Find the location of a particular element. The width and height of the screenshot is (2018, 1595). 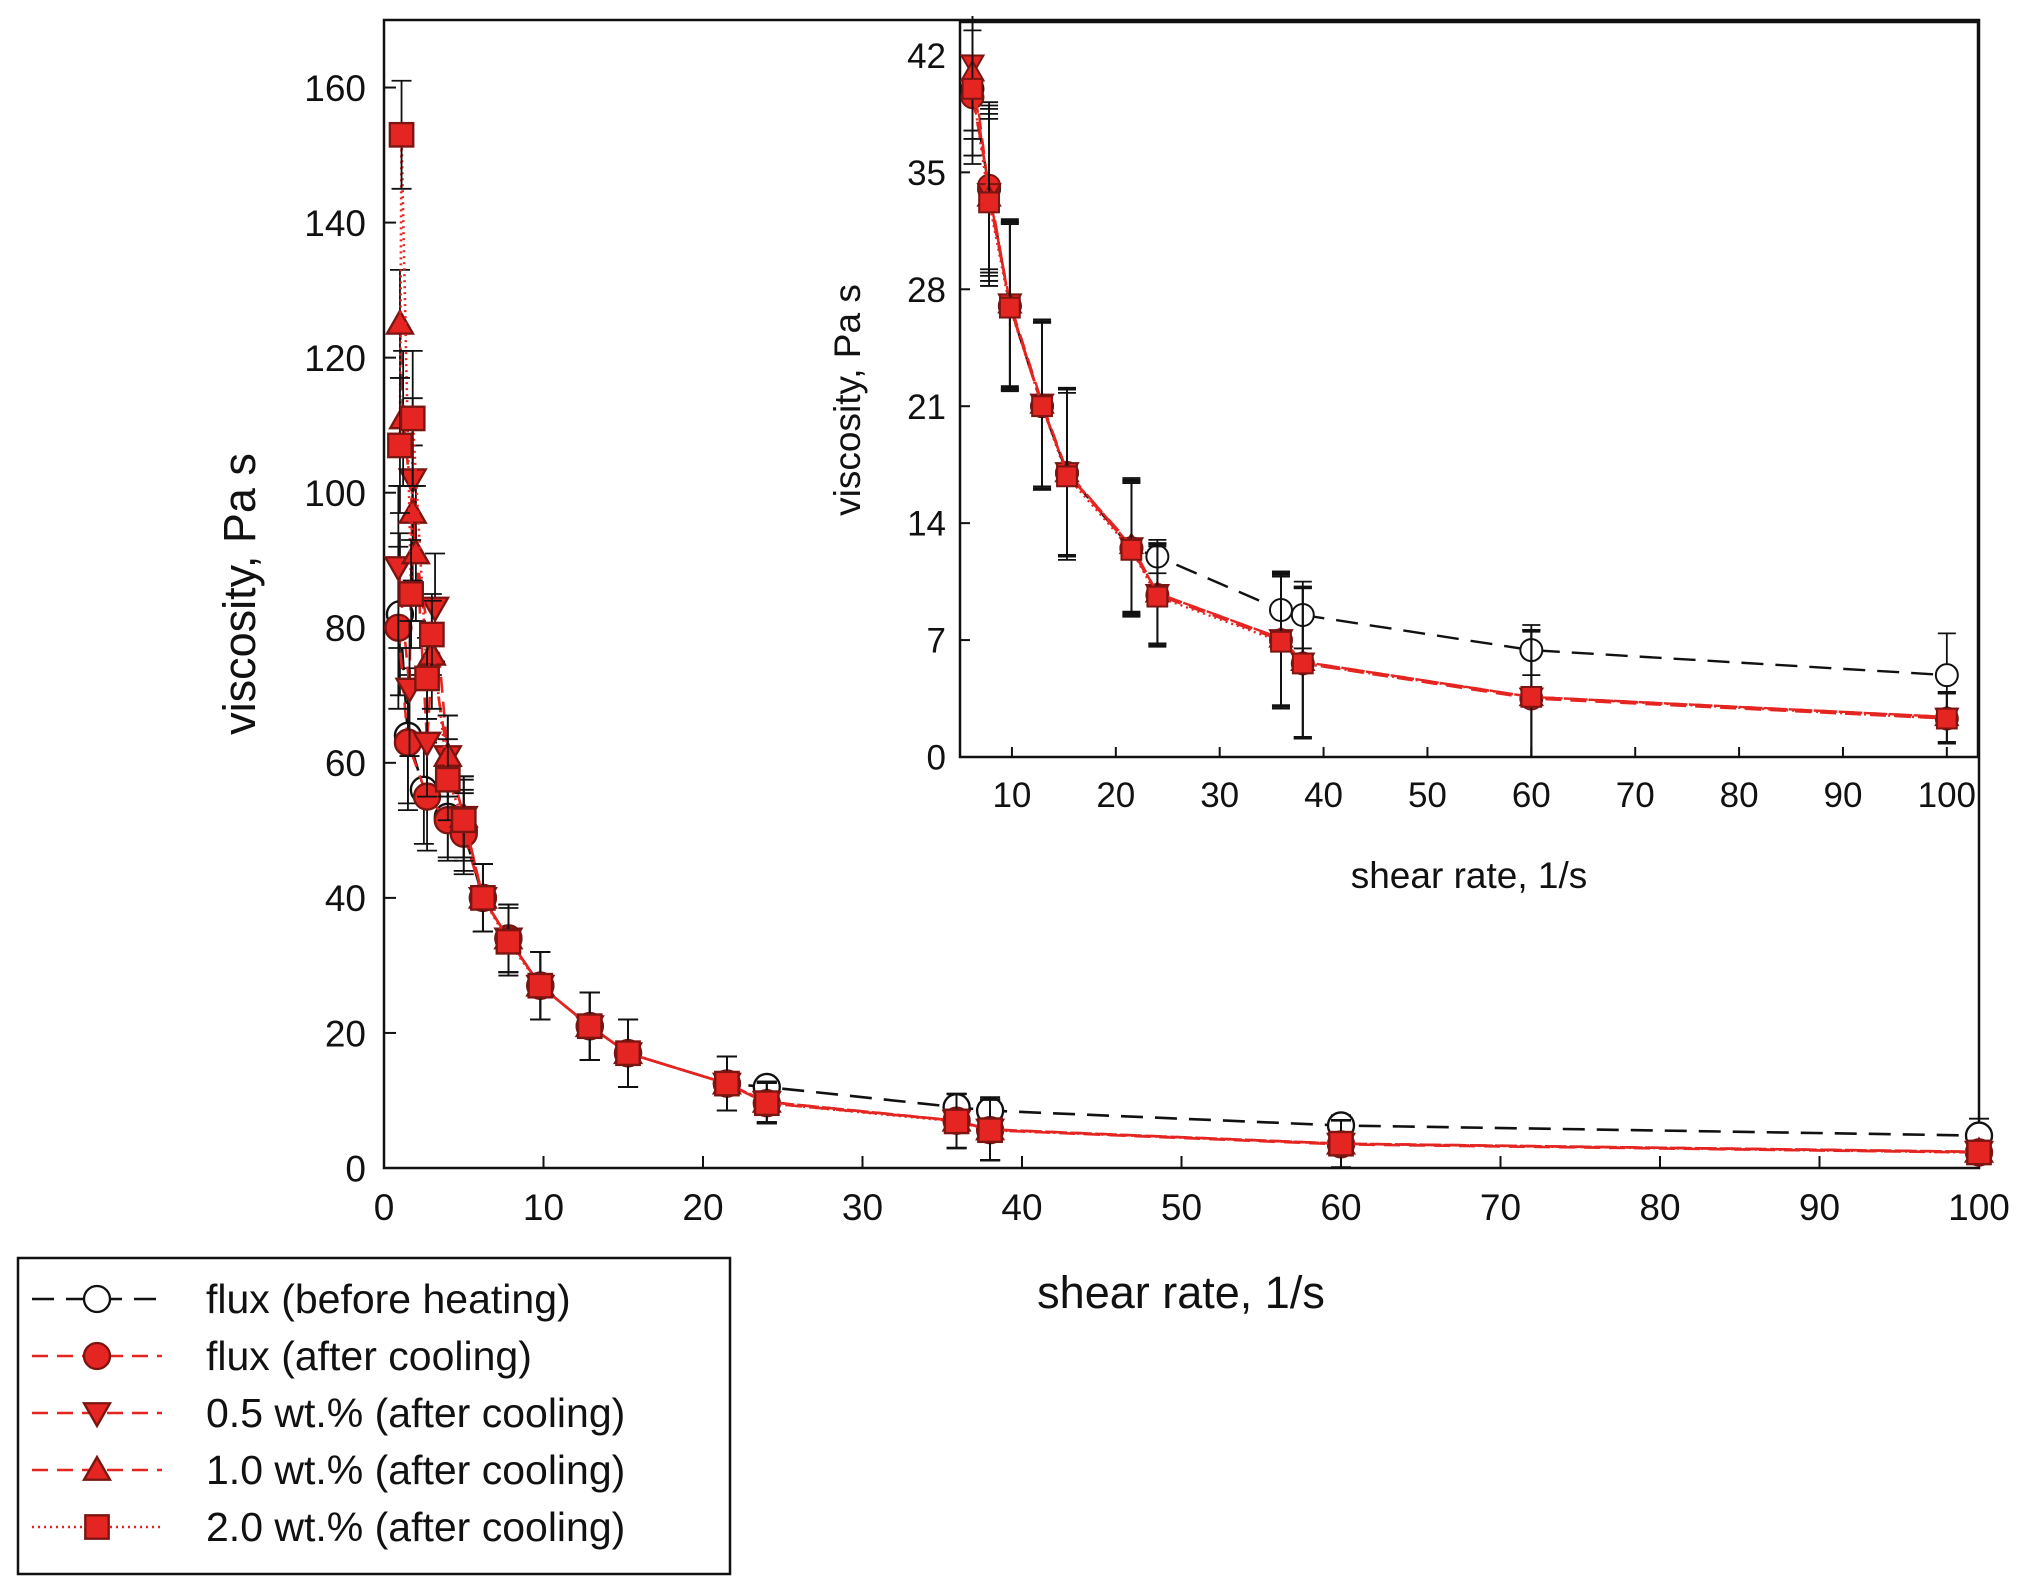

legend-label: 2.0 wt.% (after cooling) is located at coordinates (415, 1527).